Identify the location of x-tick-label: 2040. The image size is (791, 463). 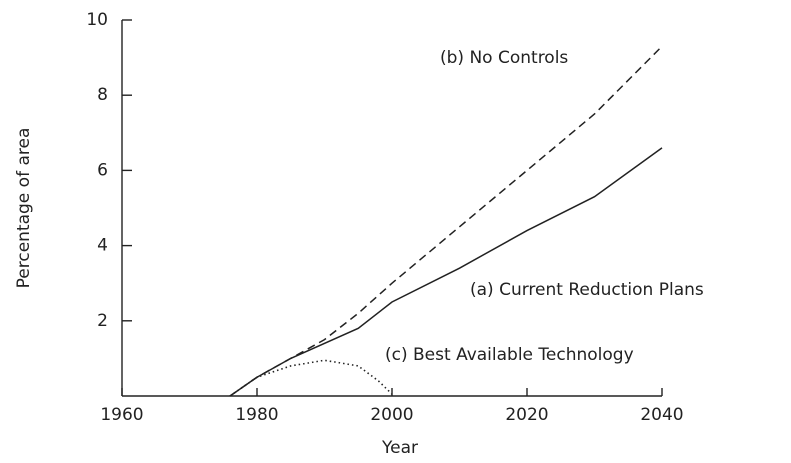
(661, 415).